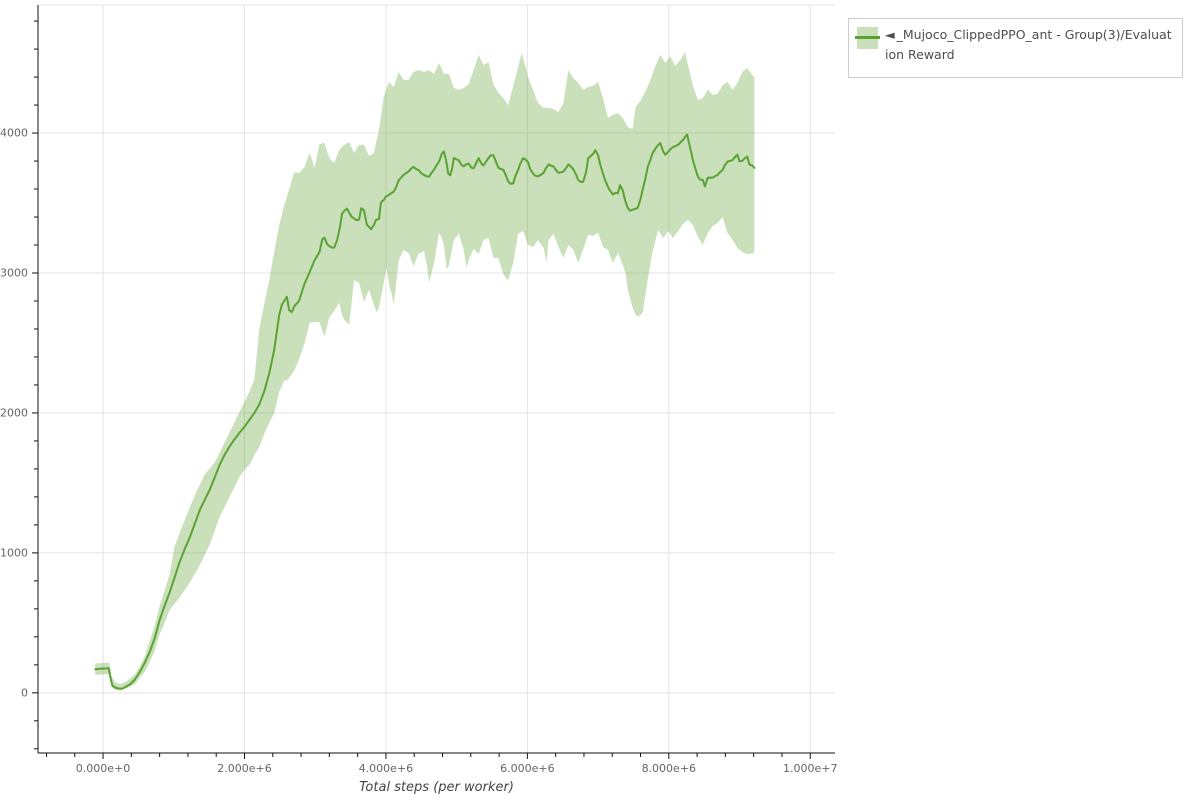  Describe the element at coordinates (14, 552) in the screenshot. I see `svg-text: 1000` at that location.